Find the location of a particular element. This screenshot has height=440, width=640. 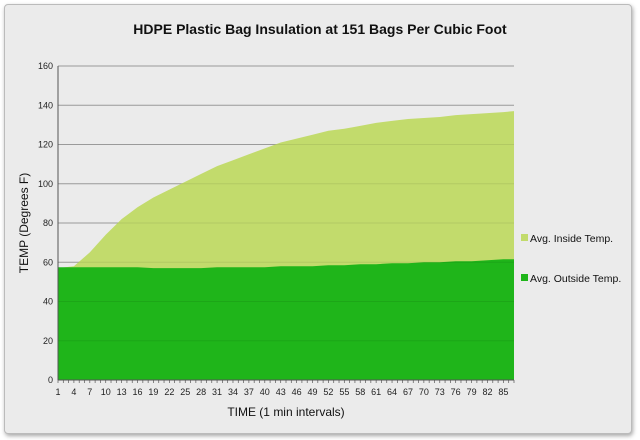

x-tick-label: 58 is located at coordinates (360, 392).